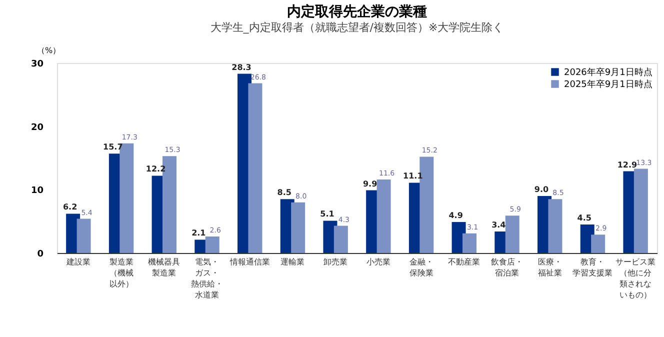 This screenshot has width=664, height=337. Describe the element at coordinates (199, 233) in the screenshot. I see `data-label: 2.1` at that location.